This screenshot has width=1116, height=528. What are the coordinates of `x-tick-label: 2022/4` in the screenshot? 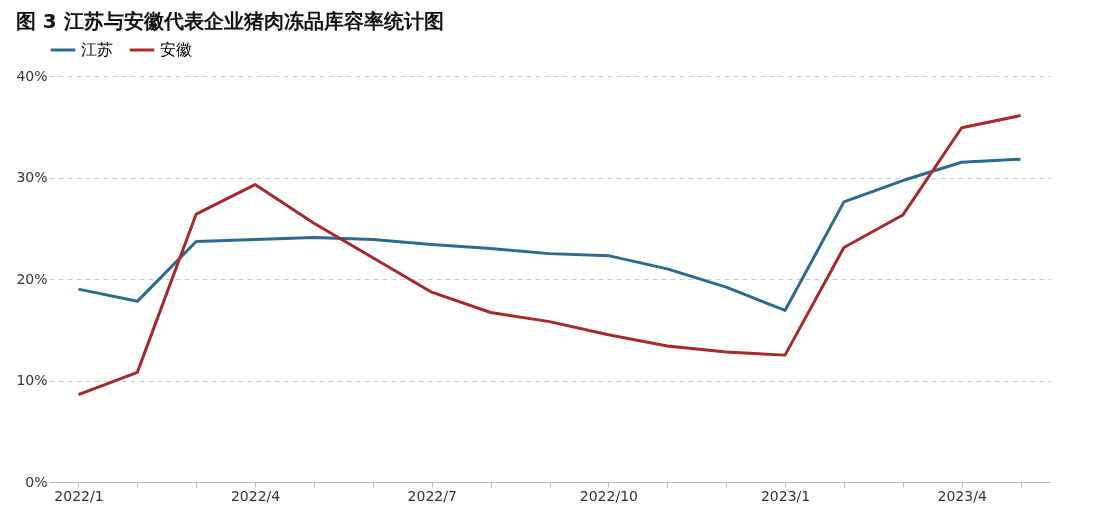 It's located at (255, 495).